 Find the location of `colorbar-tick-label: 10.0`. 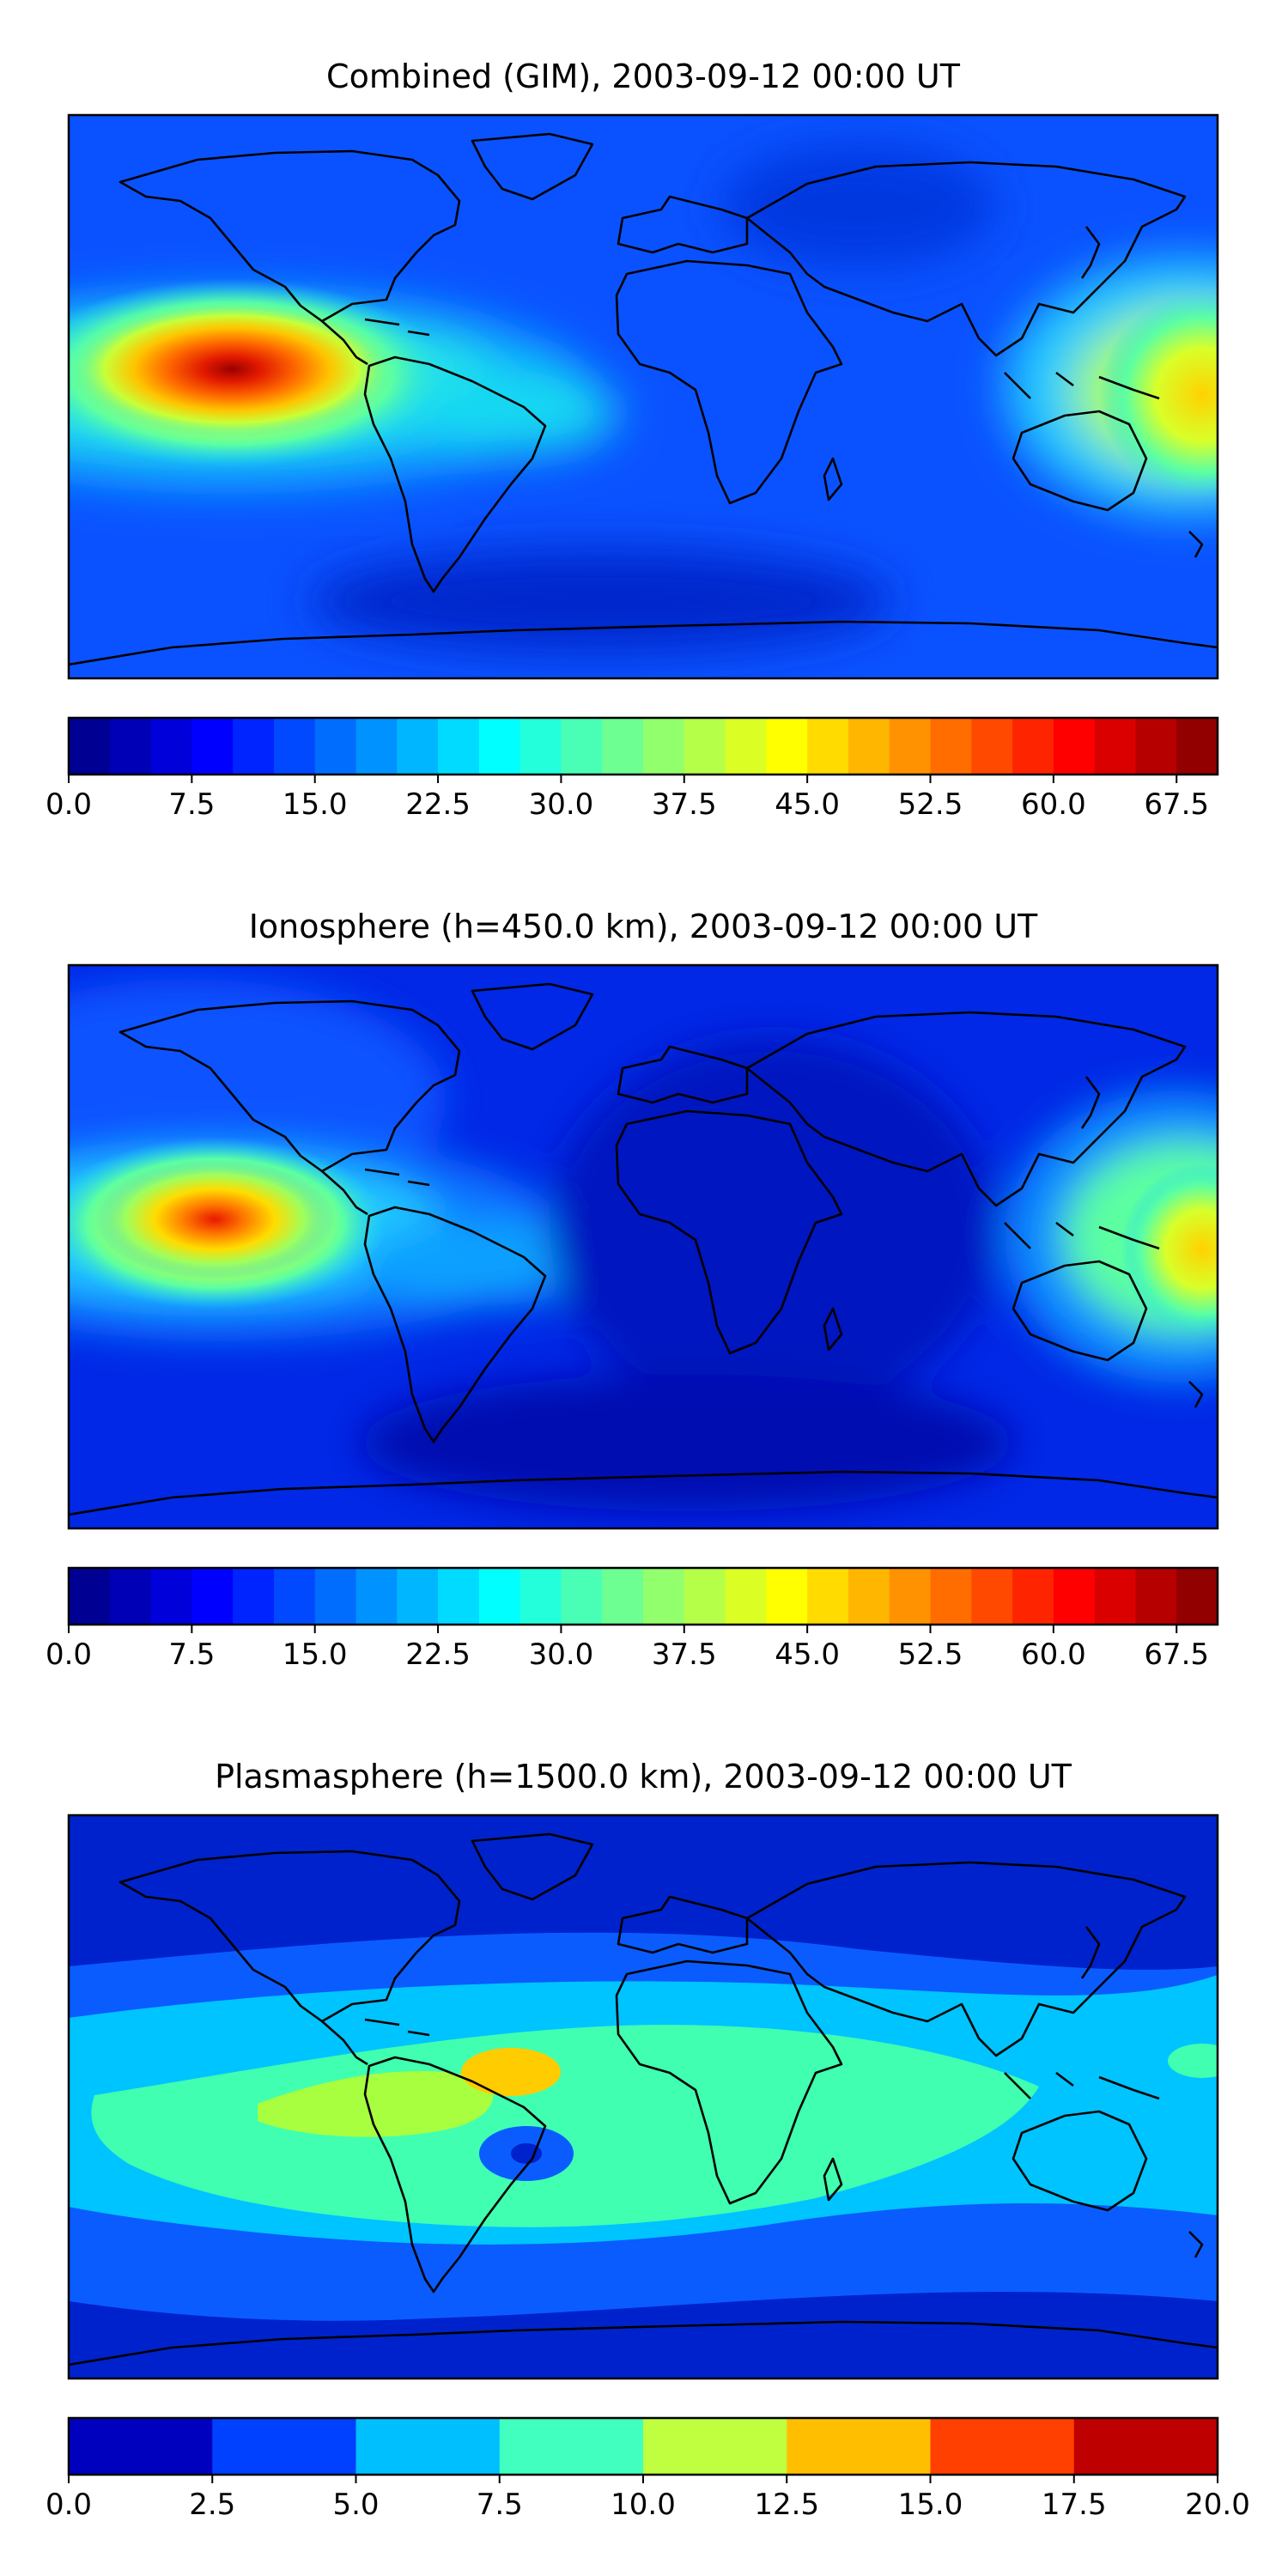

colorbar-tick-label: 10.0 is located at coordinates (643, 2505).